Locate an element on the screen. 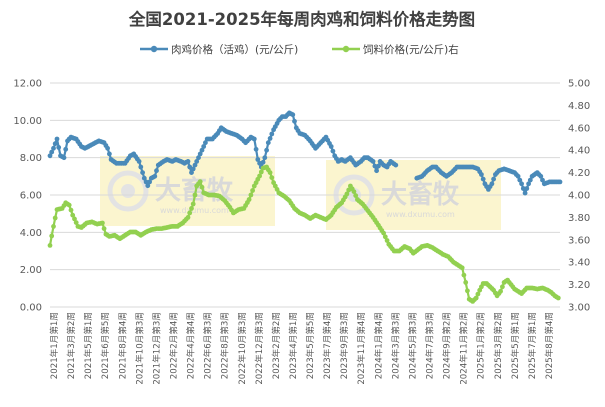 The image size is (605, 407). chart-title: 全国2021-2025年每周肉鸡和饲料价格走势图 is located at coordinates (301, 19).